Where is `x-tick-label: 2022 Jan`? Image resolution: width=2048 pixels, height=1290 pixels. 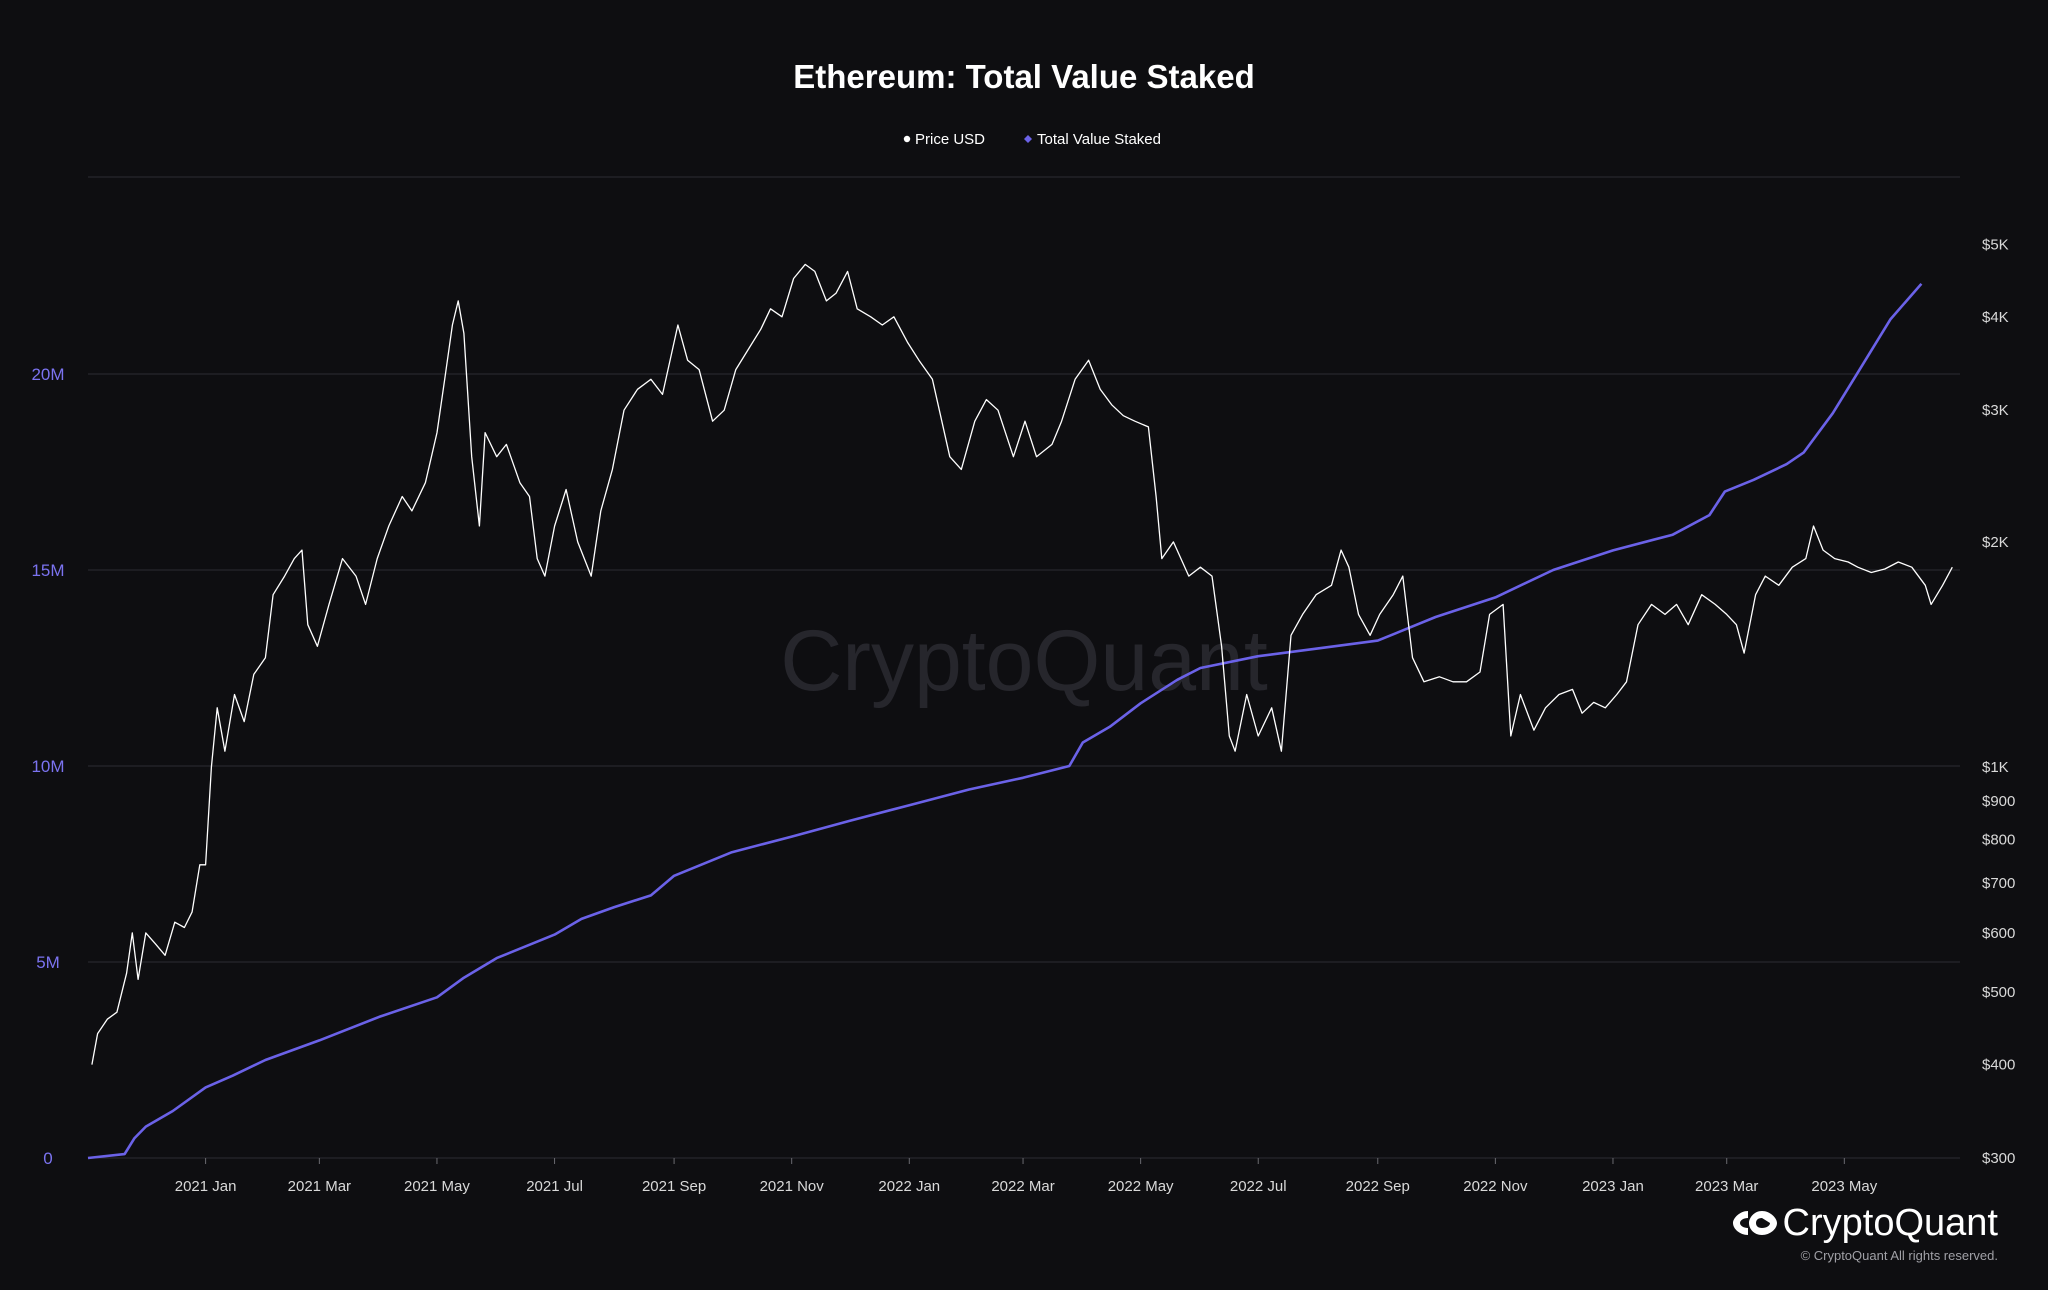
x-tick-label: 2022 Jan is located at coordinates (909, 1186).